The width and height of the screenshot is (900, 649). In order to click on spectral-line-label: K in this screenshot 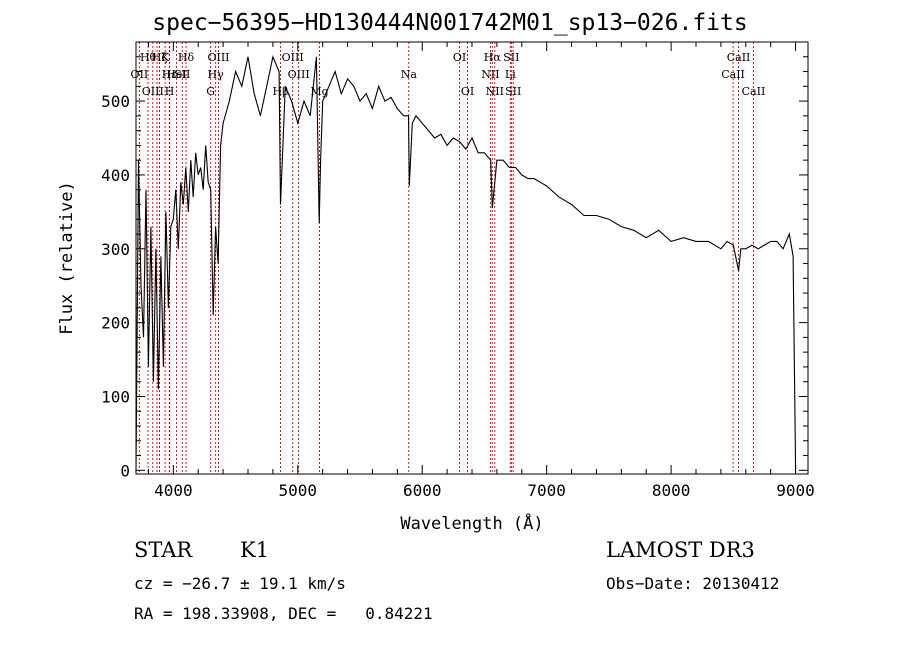, I will do `click(165, 57)`.